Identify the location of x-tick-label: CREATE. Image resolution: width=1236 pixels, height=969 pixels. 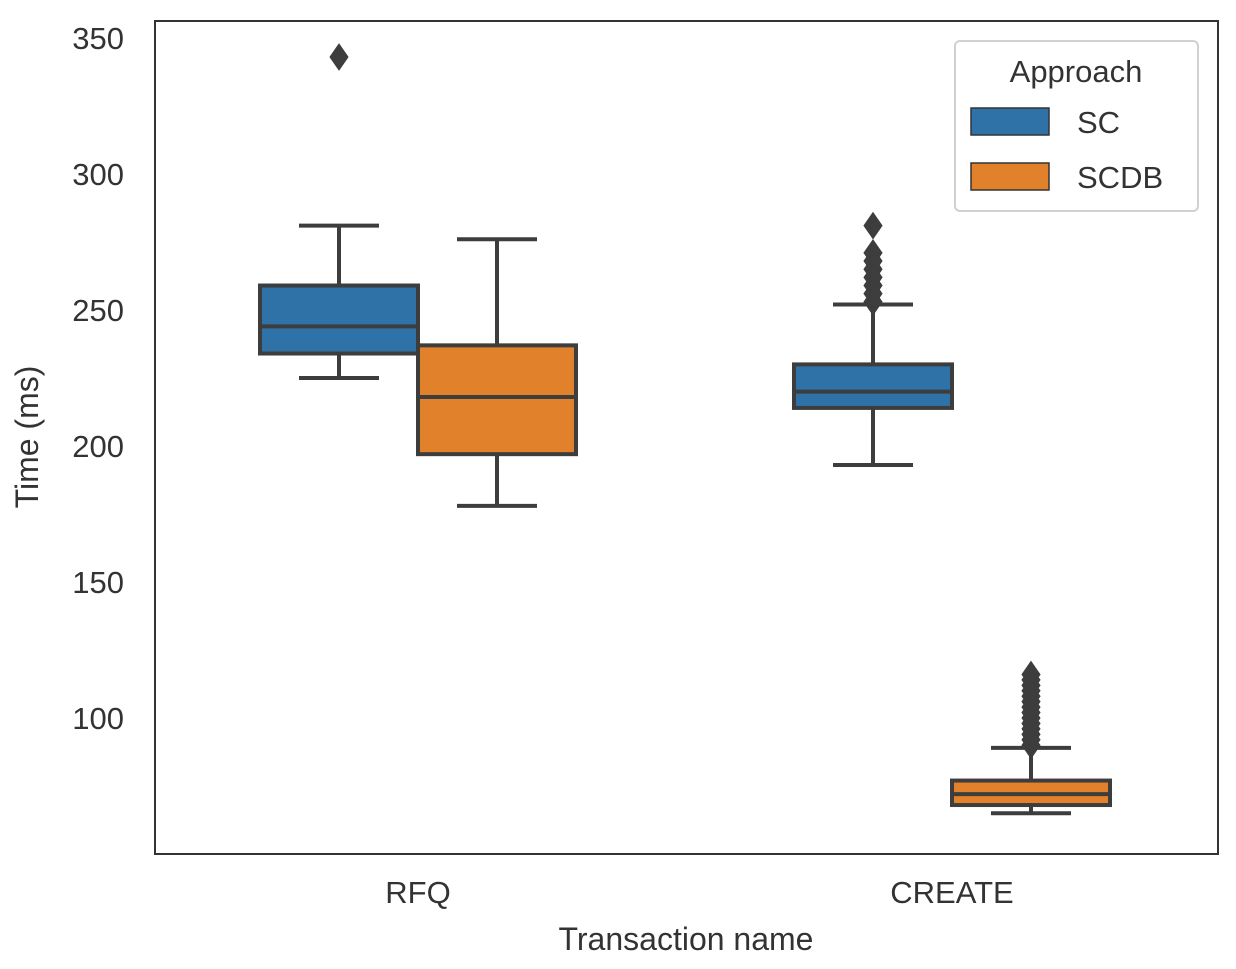
(951, 892).